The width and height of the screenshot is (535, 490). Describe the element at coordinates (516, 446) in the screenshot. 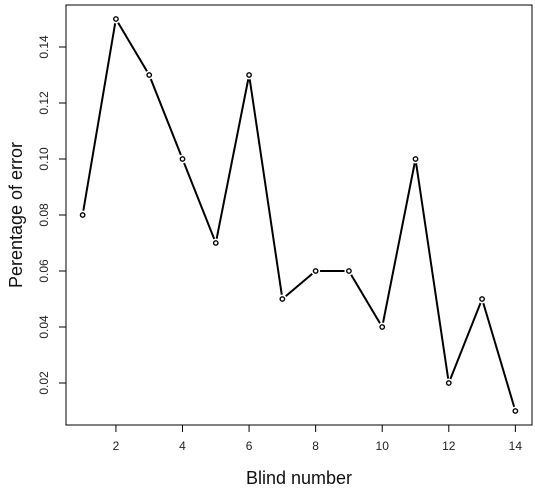

I see `x-tick-label: 14` at that location.